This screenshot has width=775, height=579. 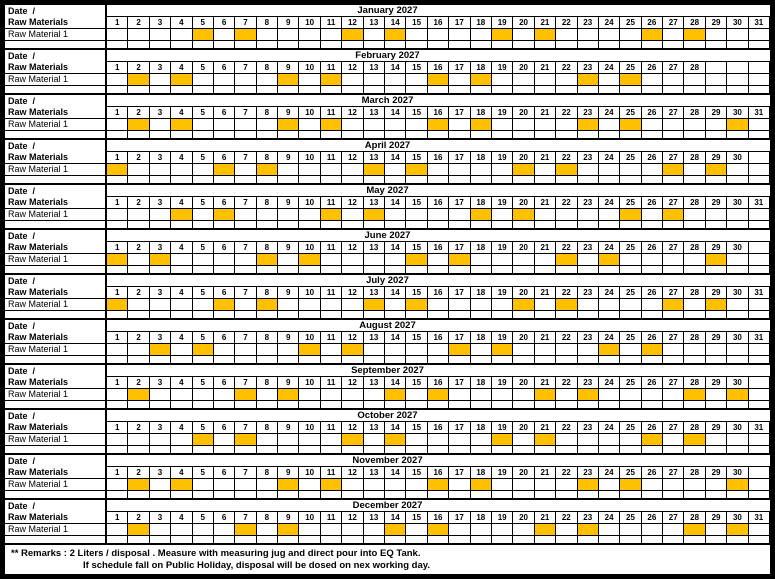 I want to click on day-number-cell: 10, so click(x=310, y=68).